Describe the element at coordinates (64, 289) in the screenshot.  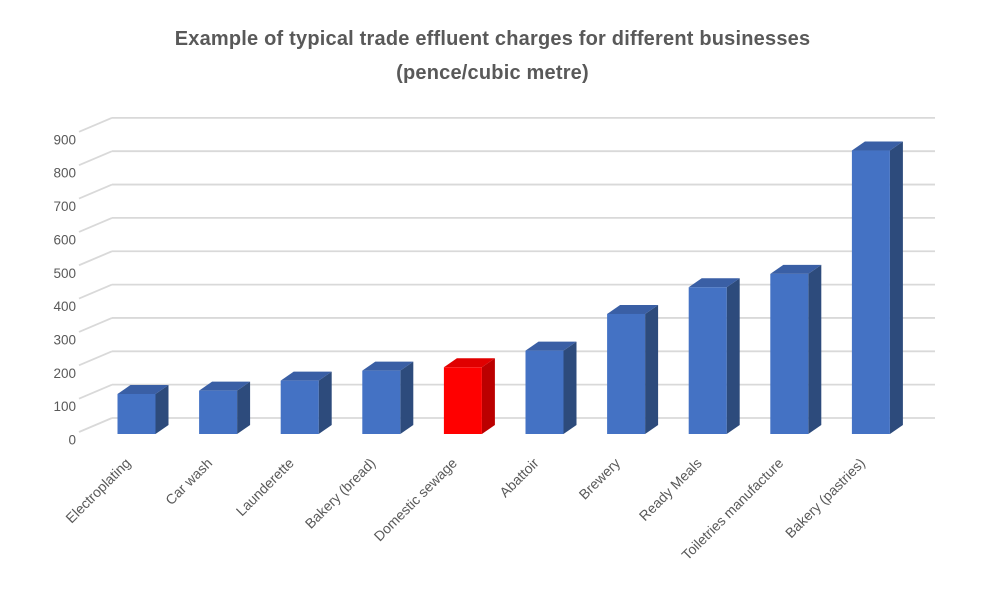
I see `y-axis-labels-group: 0 100 200 300 400 500 600 700 800 900` at that location.